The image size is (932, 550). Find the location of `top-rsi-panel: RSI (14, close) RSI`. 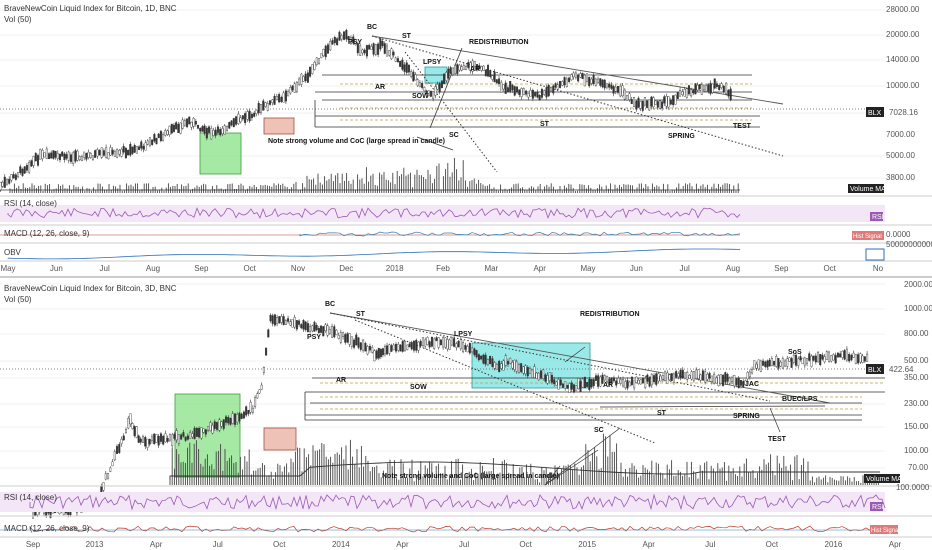

top-rsi-panel: RSI (14, close) RSI is located at coordinates (442, 210).